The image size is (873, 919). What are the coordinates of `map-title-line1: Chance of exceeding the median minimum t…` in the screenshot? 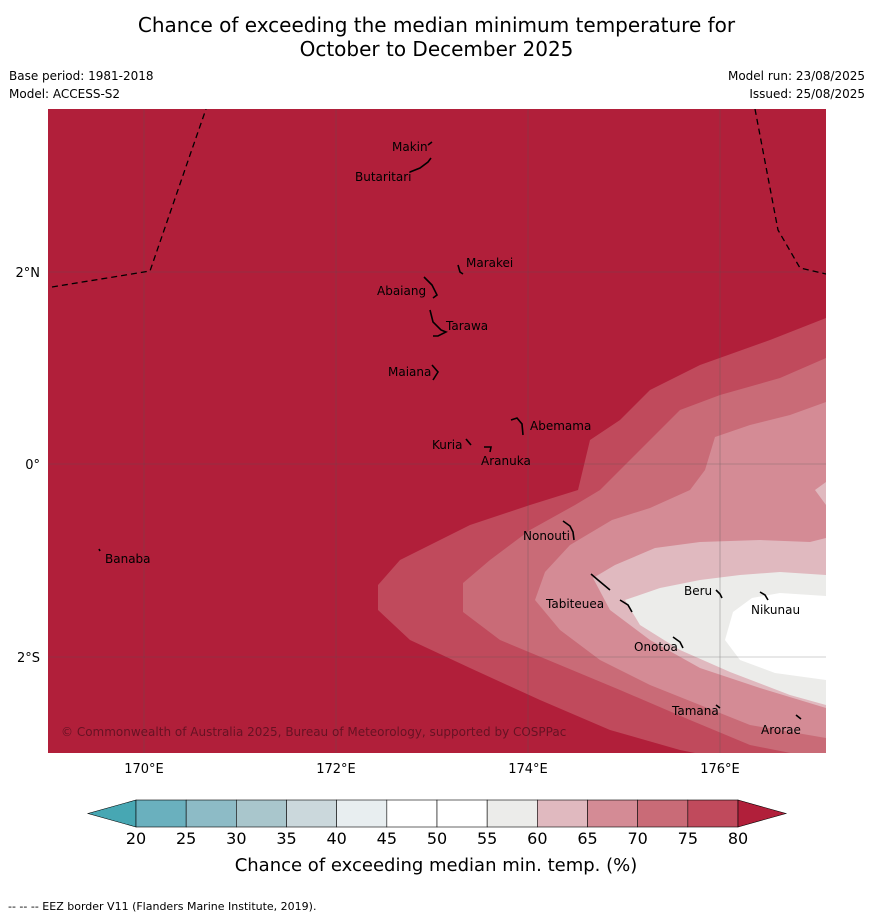 It's located at (436, 25).